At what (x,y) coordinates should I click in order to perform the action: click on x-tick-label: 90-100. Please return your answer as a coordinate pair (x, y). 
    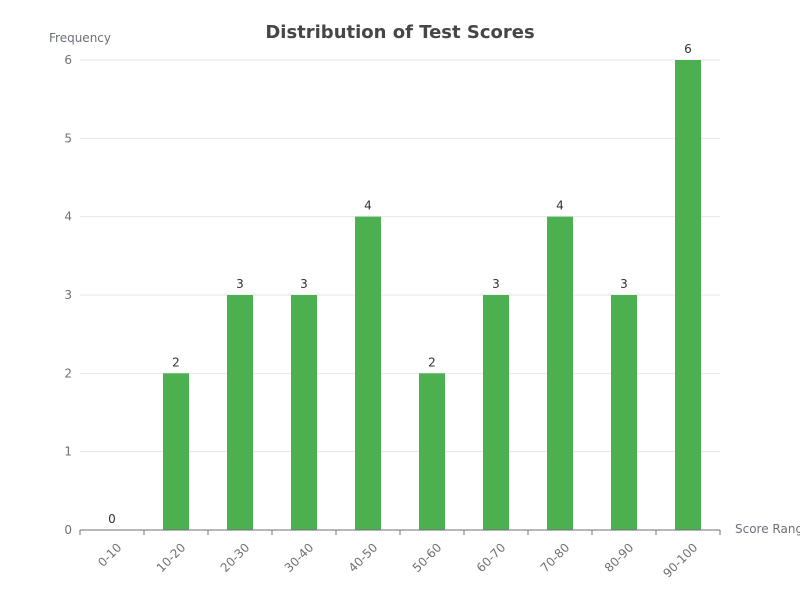
    Looking at the image, I should click on (680, 560).